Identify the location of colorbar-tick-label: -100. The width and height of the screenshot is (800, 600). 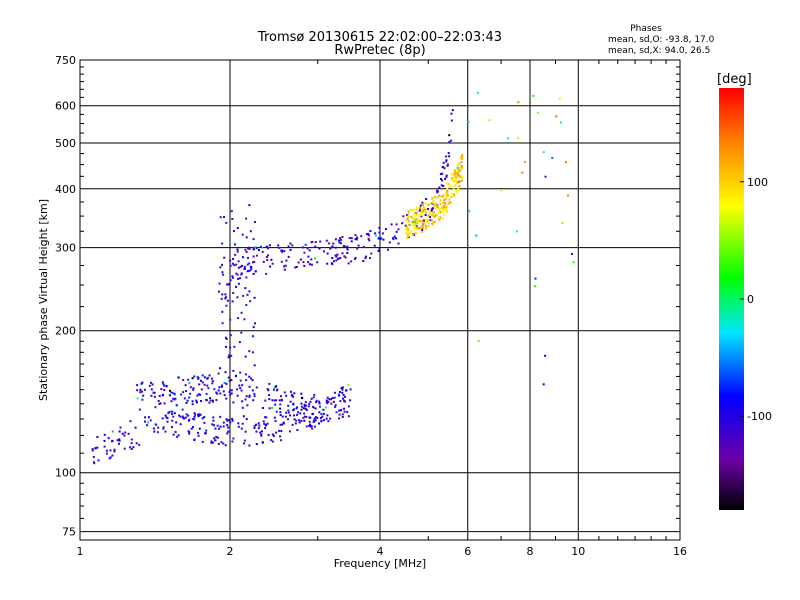
(759, 416).